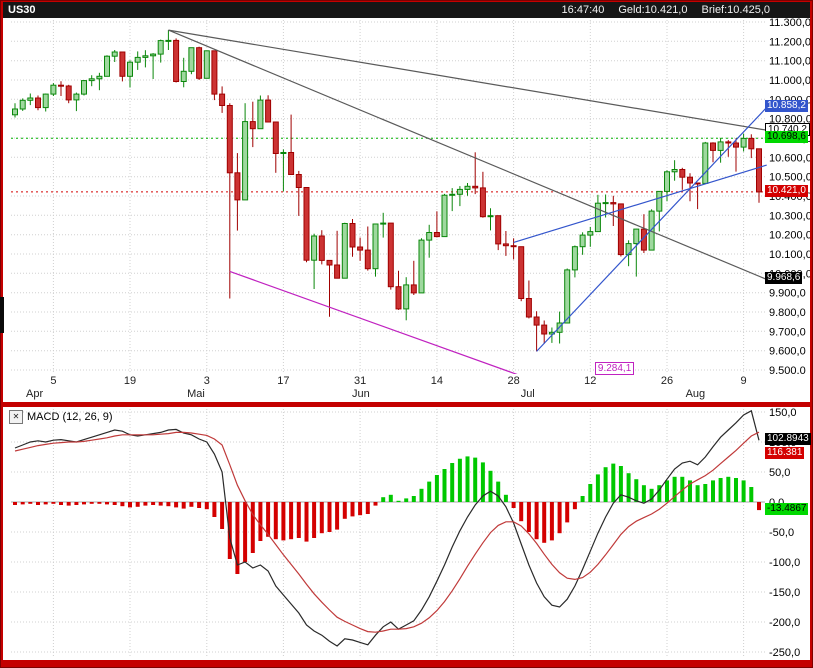 The height and width of the screenshot is (668, 813). Describe the element at coordinates (743, 381) in the screenshot. I see `time-tick-label: 9` at that location.